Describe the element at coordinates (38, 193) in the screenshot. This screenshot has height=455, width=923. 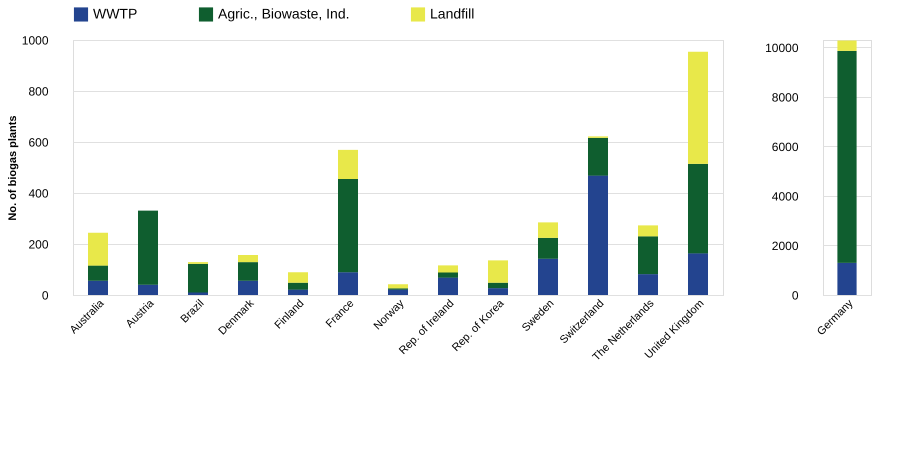
I see `y-tick-label: 400` at that location.